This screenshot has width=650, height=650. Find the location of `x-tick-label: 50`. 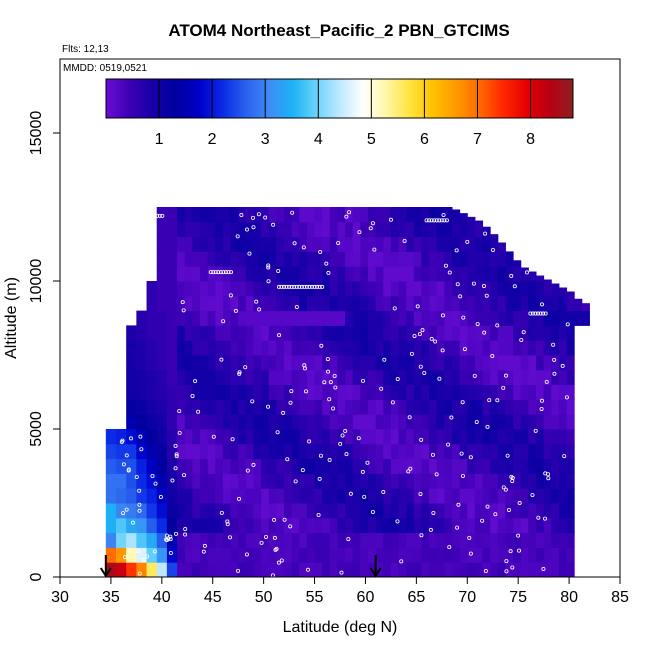

x-tick-label: 50 is located at coordinates (264, 597).